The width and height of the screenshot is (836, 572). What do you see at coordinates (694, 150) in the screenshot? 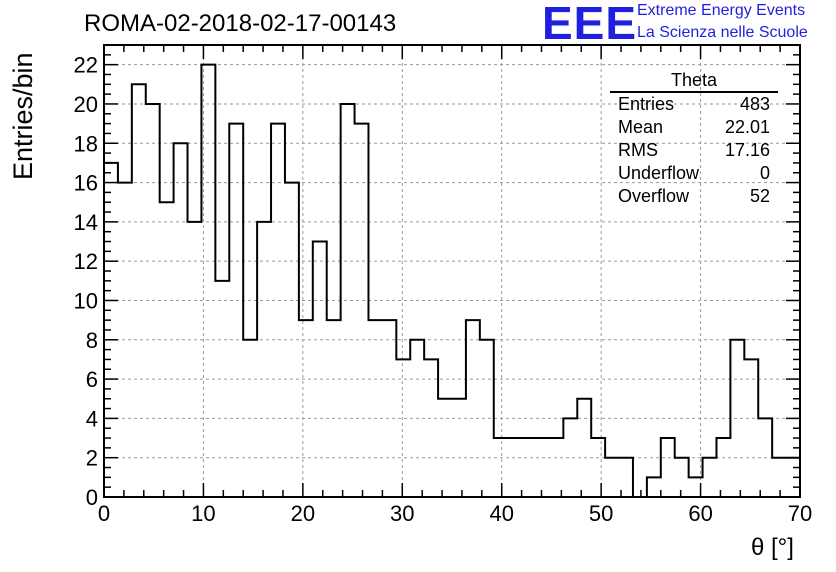
I see `stats-row-rms: RMS 17.16` at bounding box center [694, 150].